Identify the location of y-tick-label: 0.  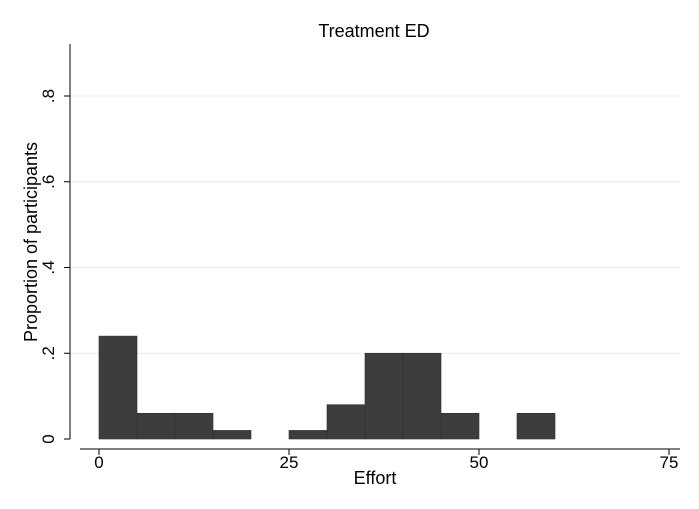
(48, 438).